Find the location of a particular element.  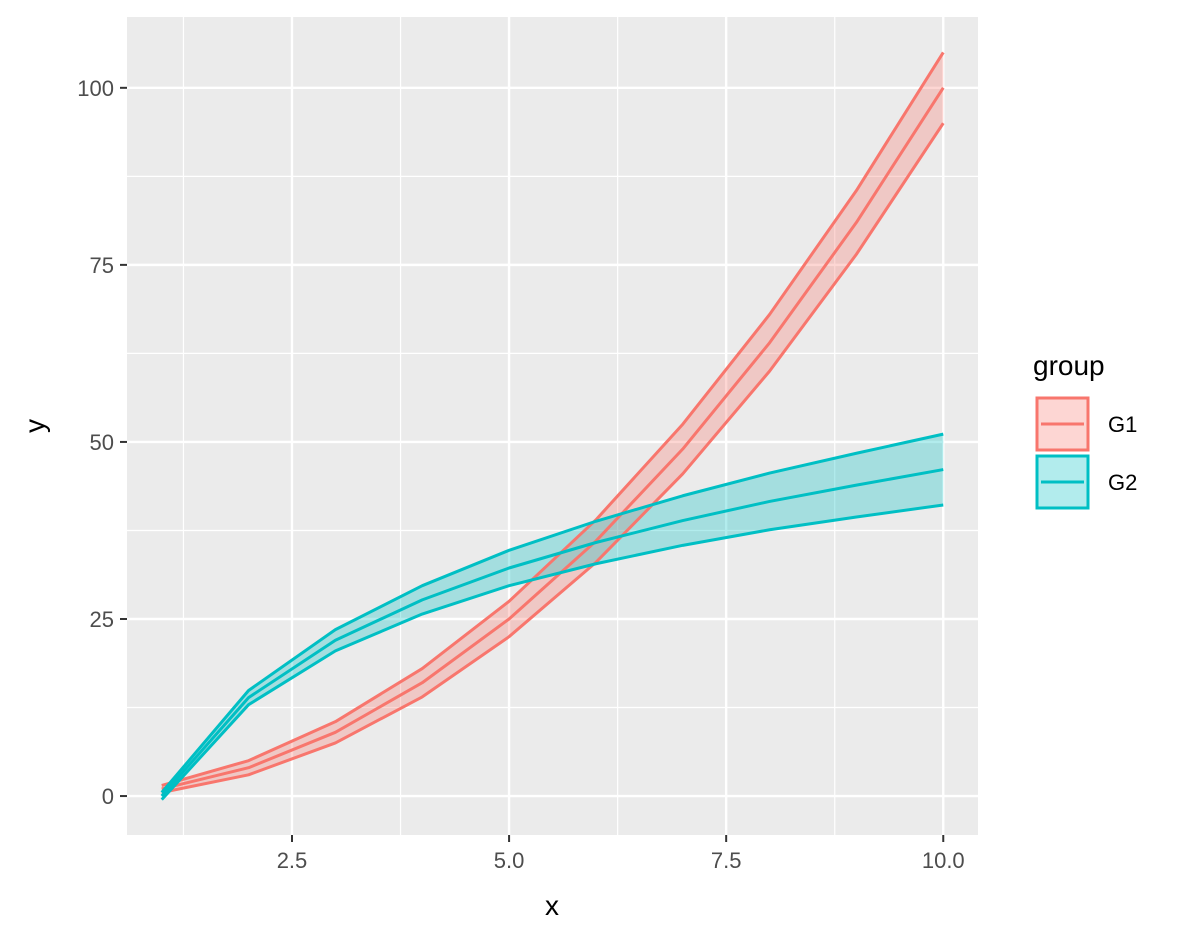

y-tick-label: 50 is located at coordinates (102, 442).